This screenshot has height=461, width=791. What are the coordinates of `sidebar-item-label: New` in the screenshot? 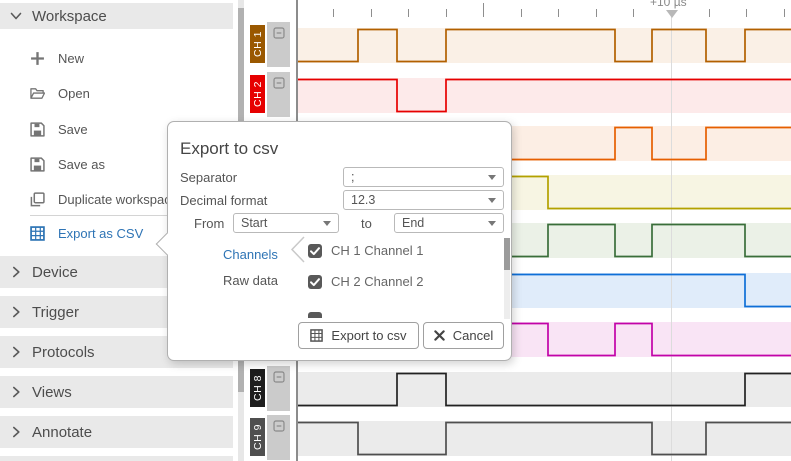 It's located at (71, 58).